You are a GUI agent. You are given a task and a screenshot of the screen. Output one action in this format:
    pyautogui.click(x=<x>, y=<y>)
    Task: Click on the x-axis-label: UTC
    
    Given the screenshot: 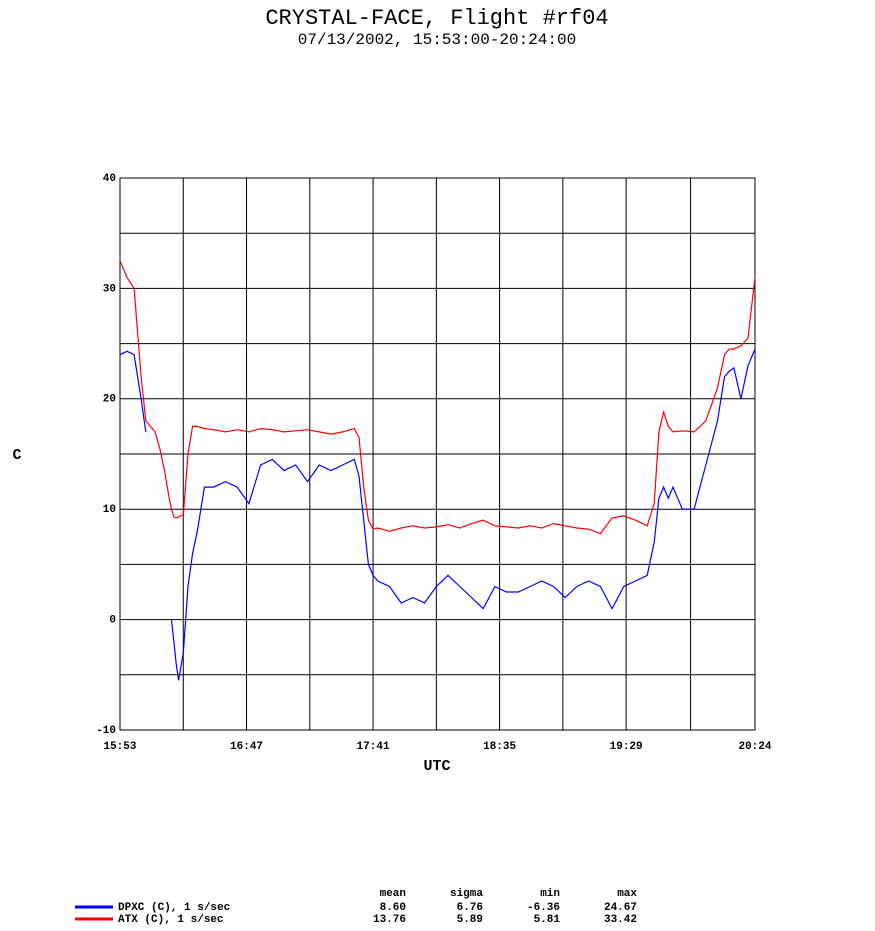 What is the action you would take?
    pyautogui.click(x=436, y=766)
    